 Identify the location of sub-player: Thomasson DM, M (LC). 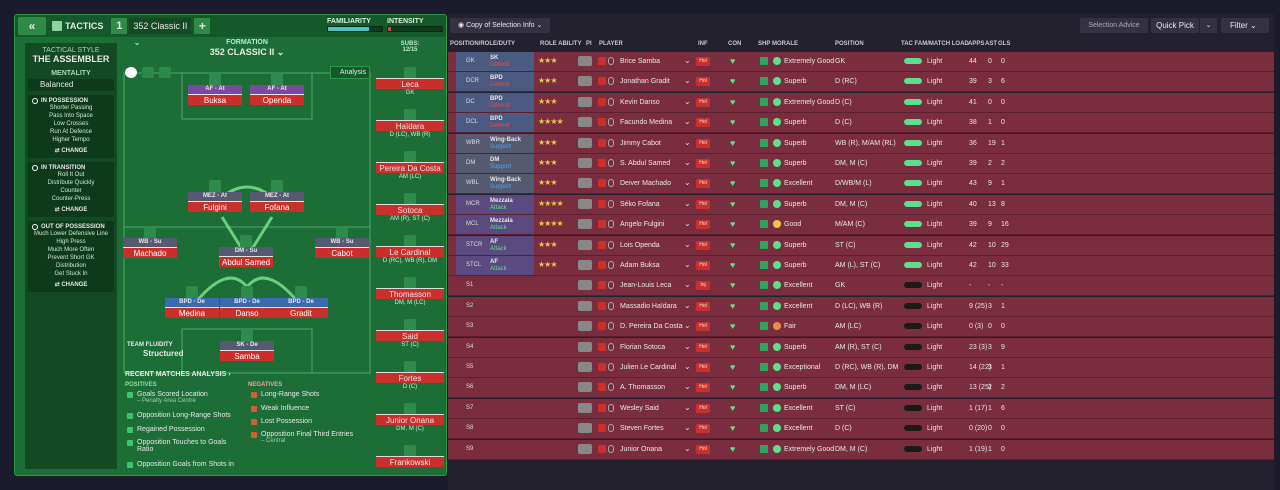
(410, 292).